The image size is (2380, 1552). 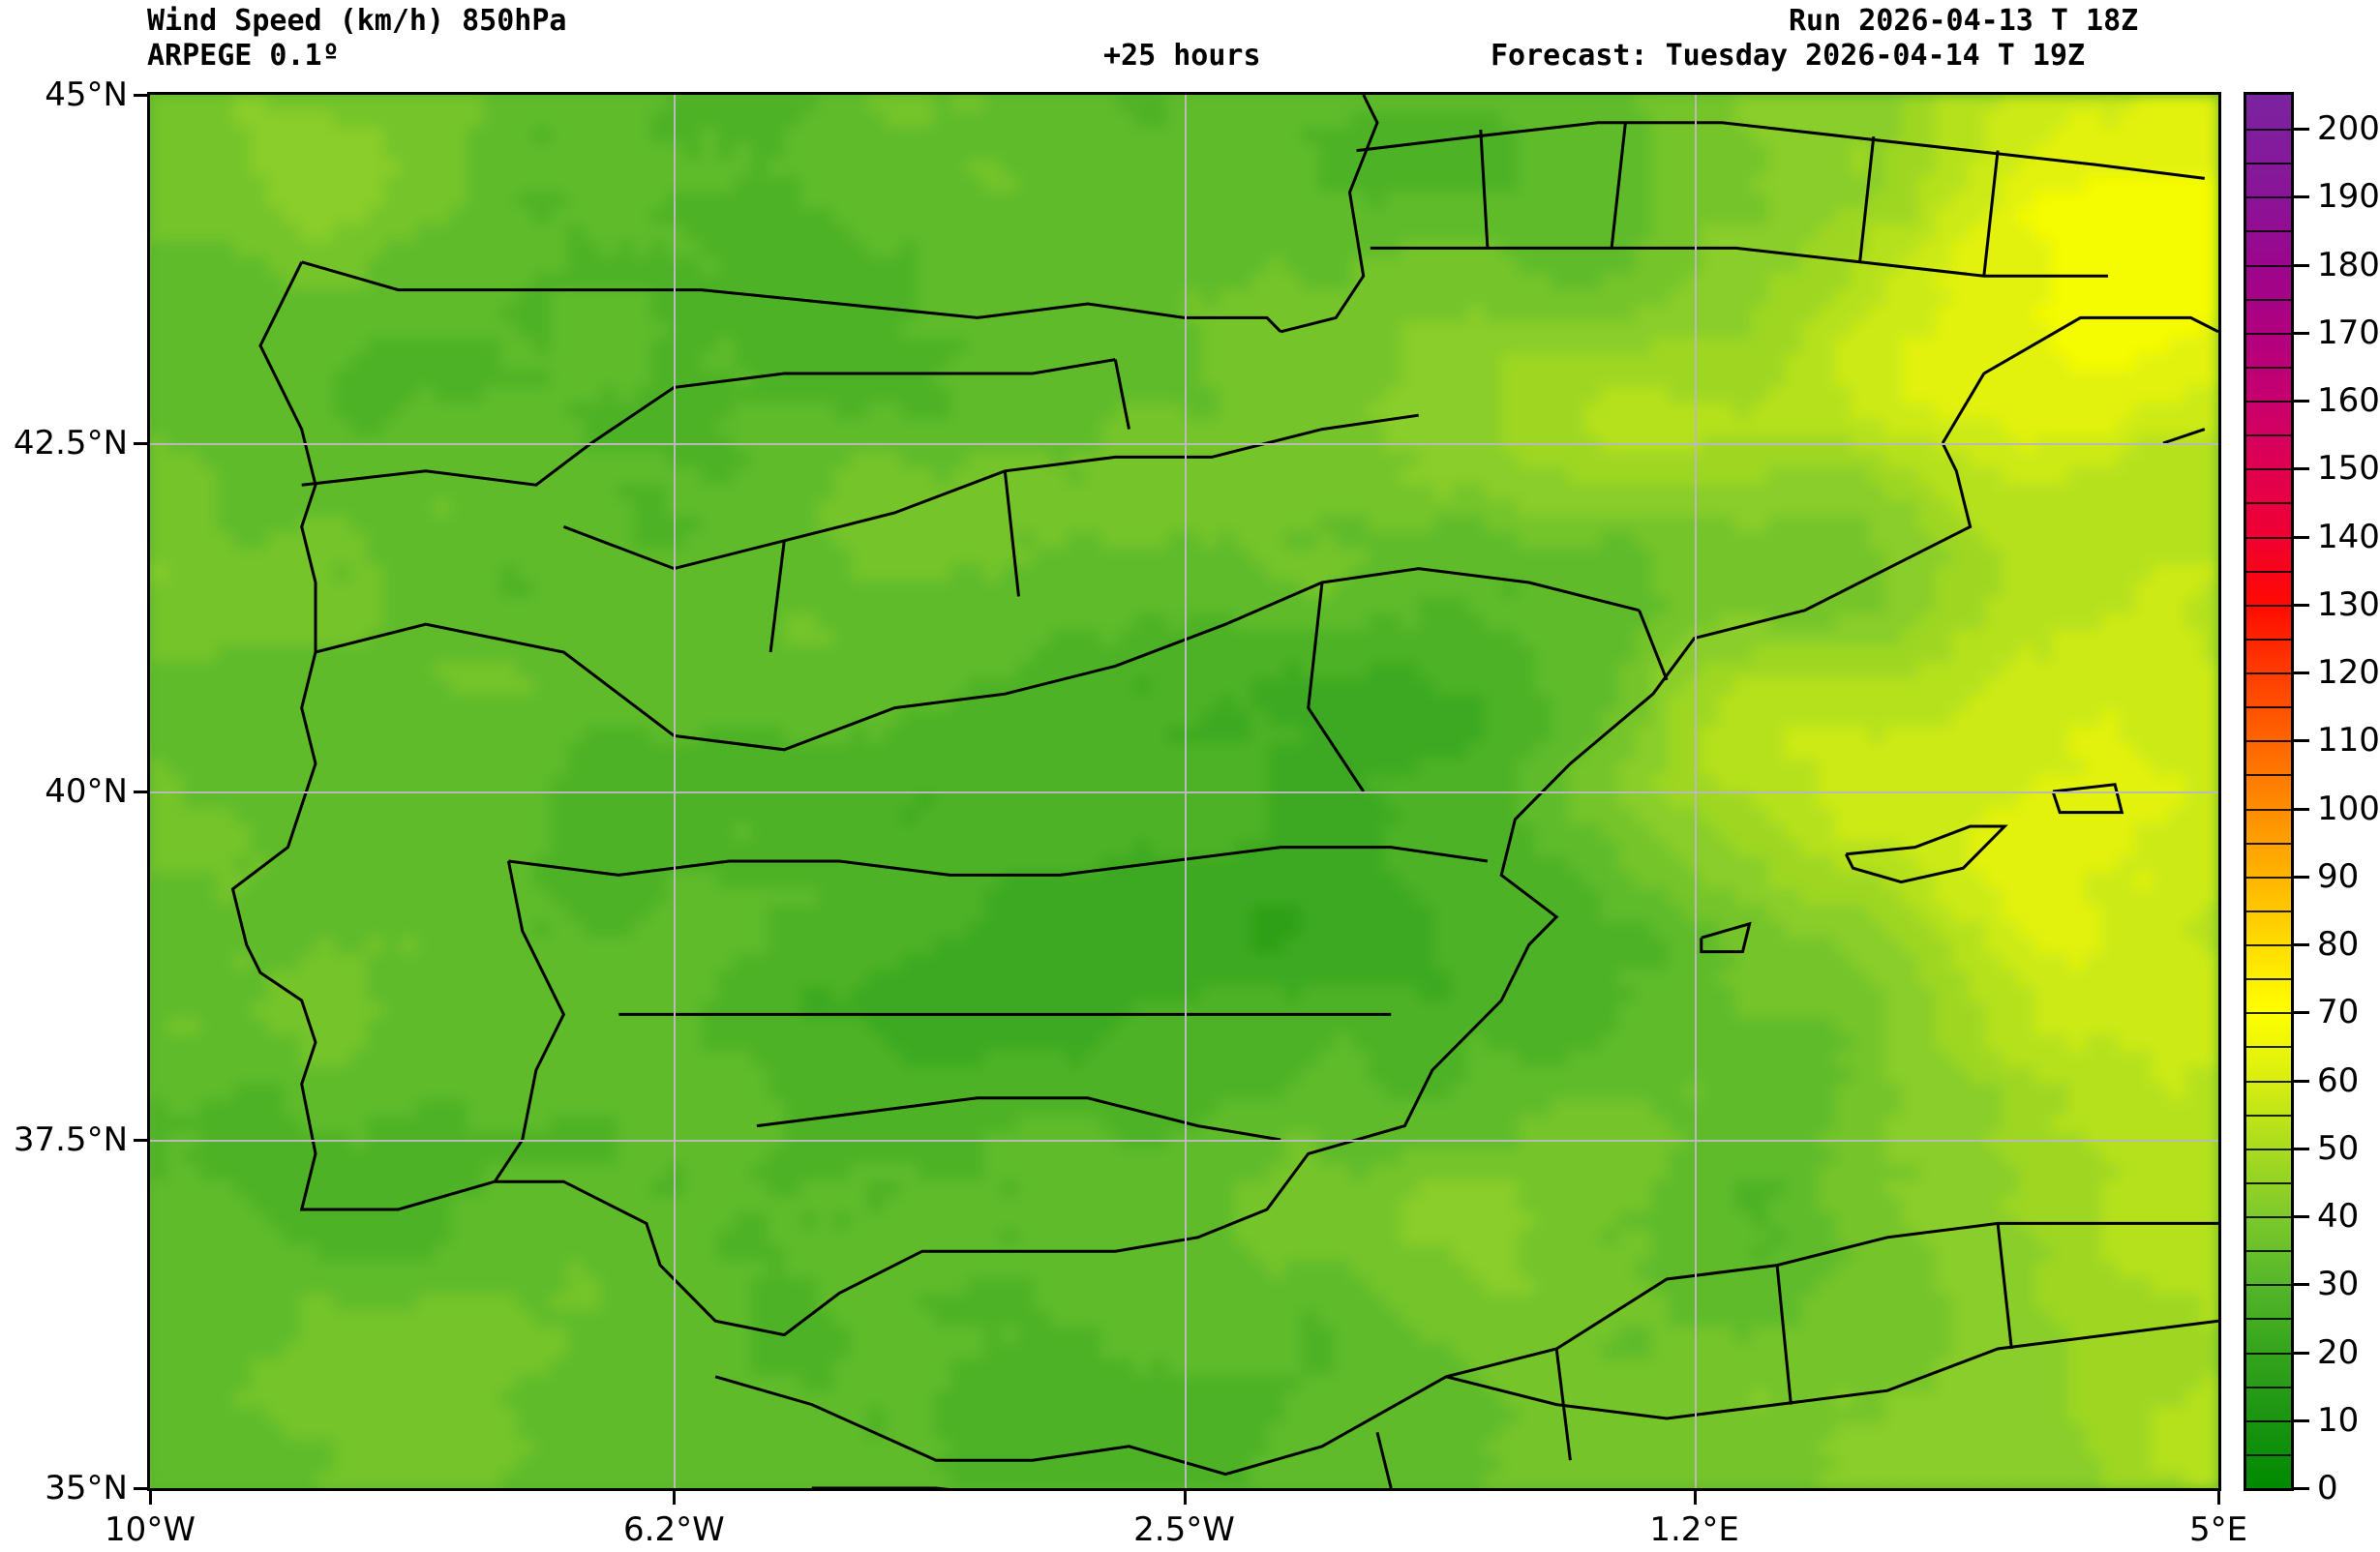 I want to click on colorbar-tick-label: 100, so click(x=2348, y=809).